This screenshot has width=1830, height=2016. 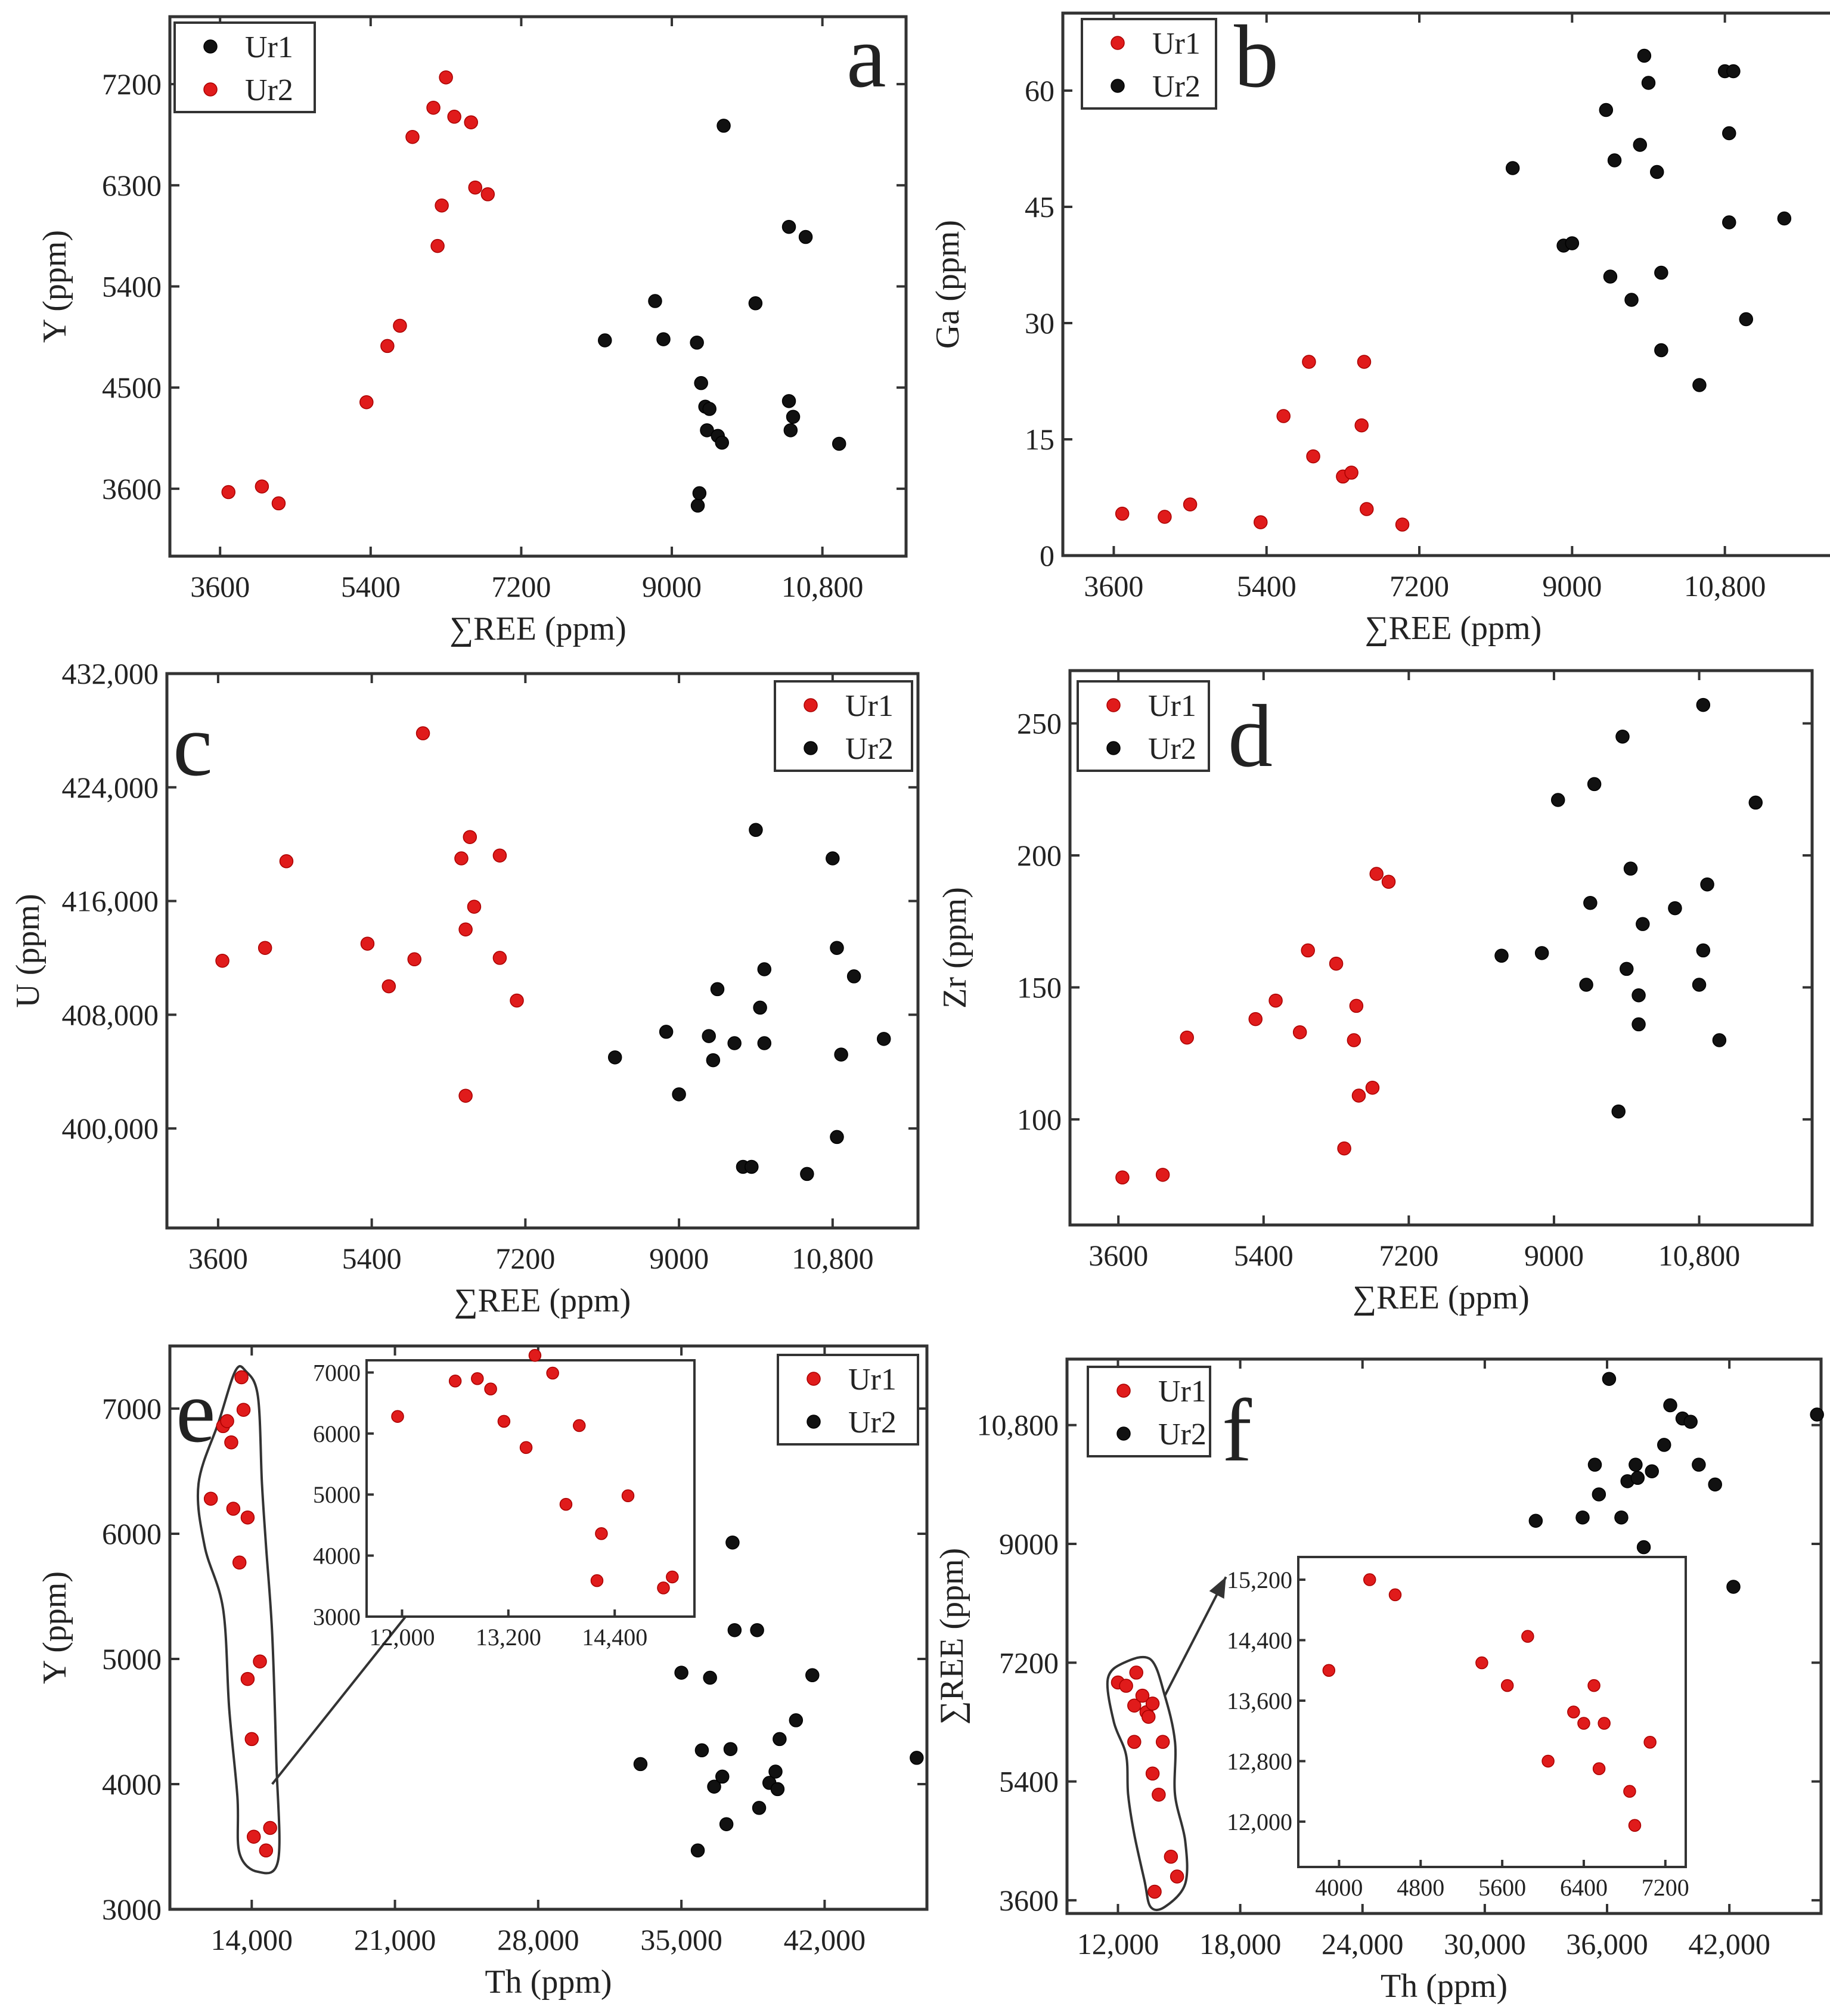 What do you see at coordinates (132, 1784) in the screenshot?
I see `y-tick-label: 4000` at bounding box center [132, 1784].